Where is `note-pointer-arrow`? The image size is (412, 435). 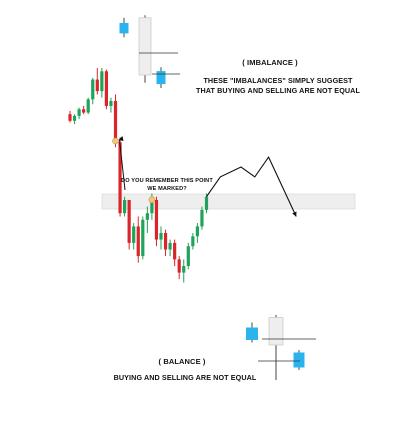 note-pointer-arrow is located at coordinates (122, 165).